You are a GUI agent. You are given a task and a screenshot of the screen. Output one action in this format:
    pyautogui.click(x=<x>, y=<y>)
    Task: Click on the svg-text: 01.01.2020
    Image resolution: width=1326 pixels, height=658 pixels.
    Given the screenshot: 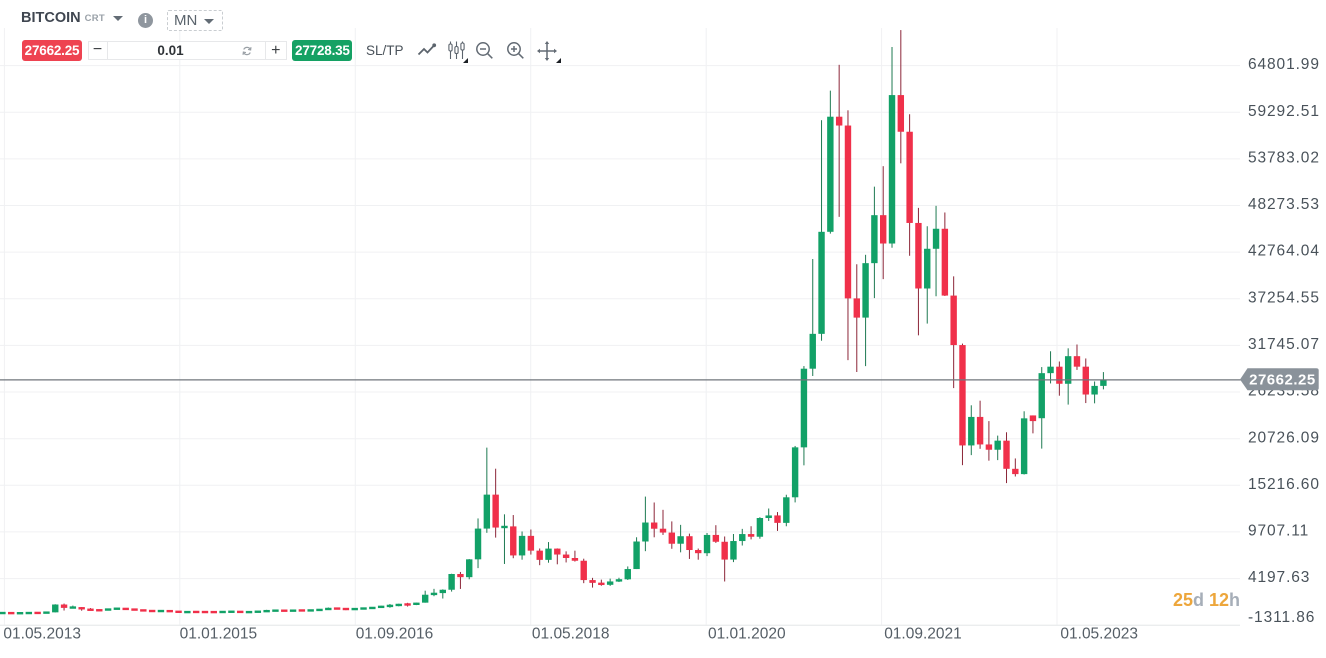 What is the action you would take?
    pyautogui.click(x=747, y=634)
    